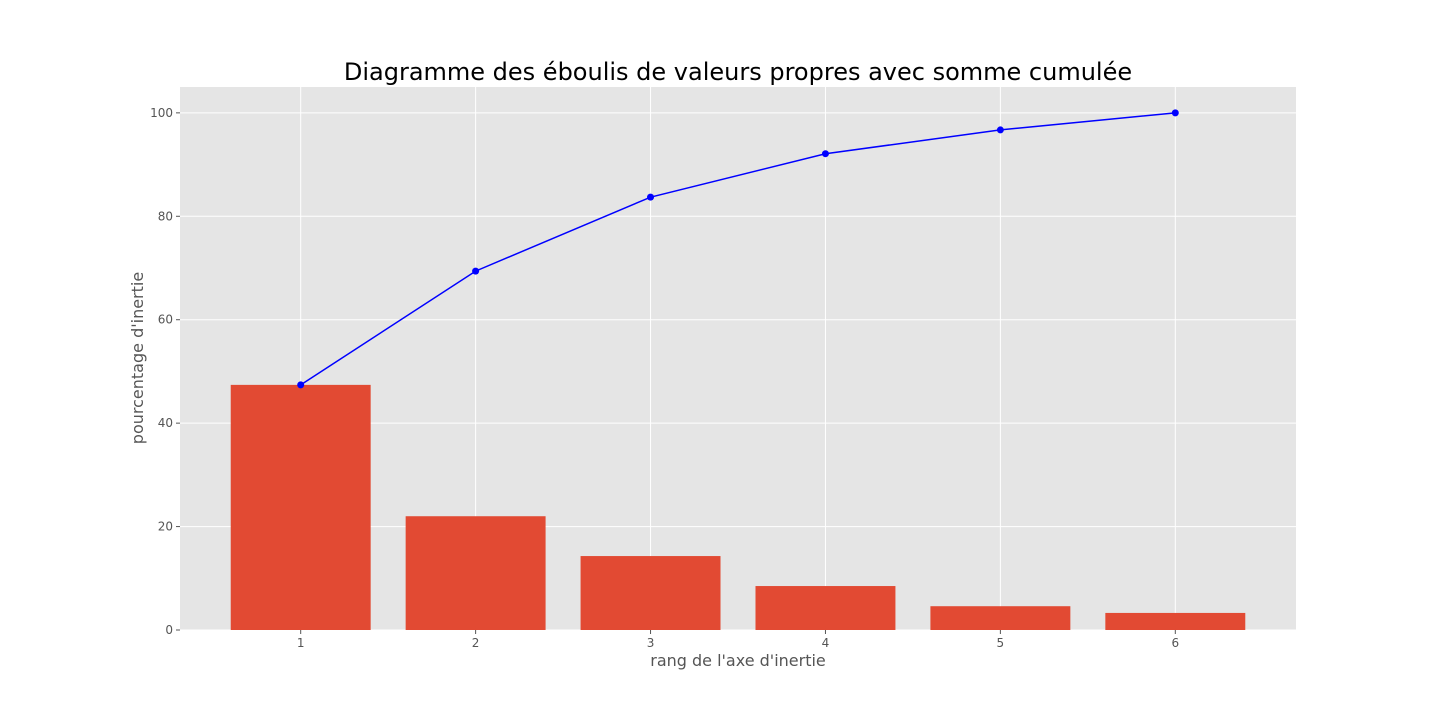 The image size is (1440, 720). I want to click on y-tick-label: 100, so click(161, 113).